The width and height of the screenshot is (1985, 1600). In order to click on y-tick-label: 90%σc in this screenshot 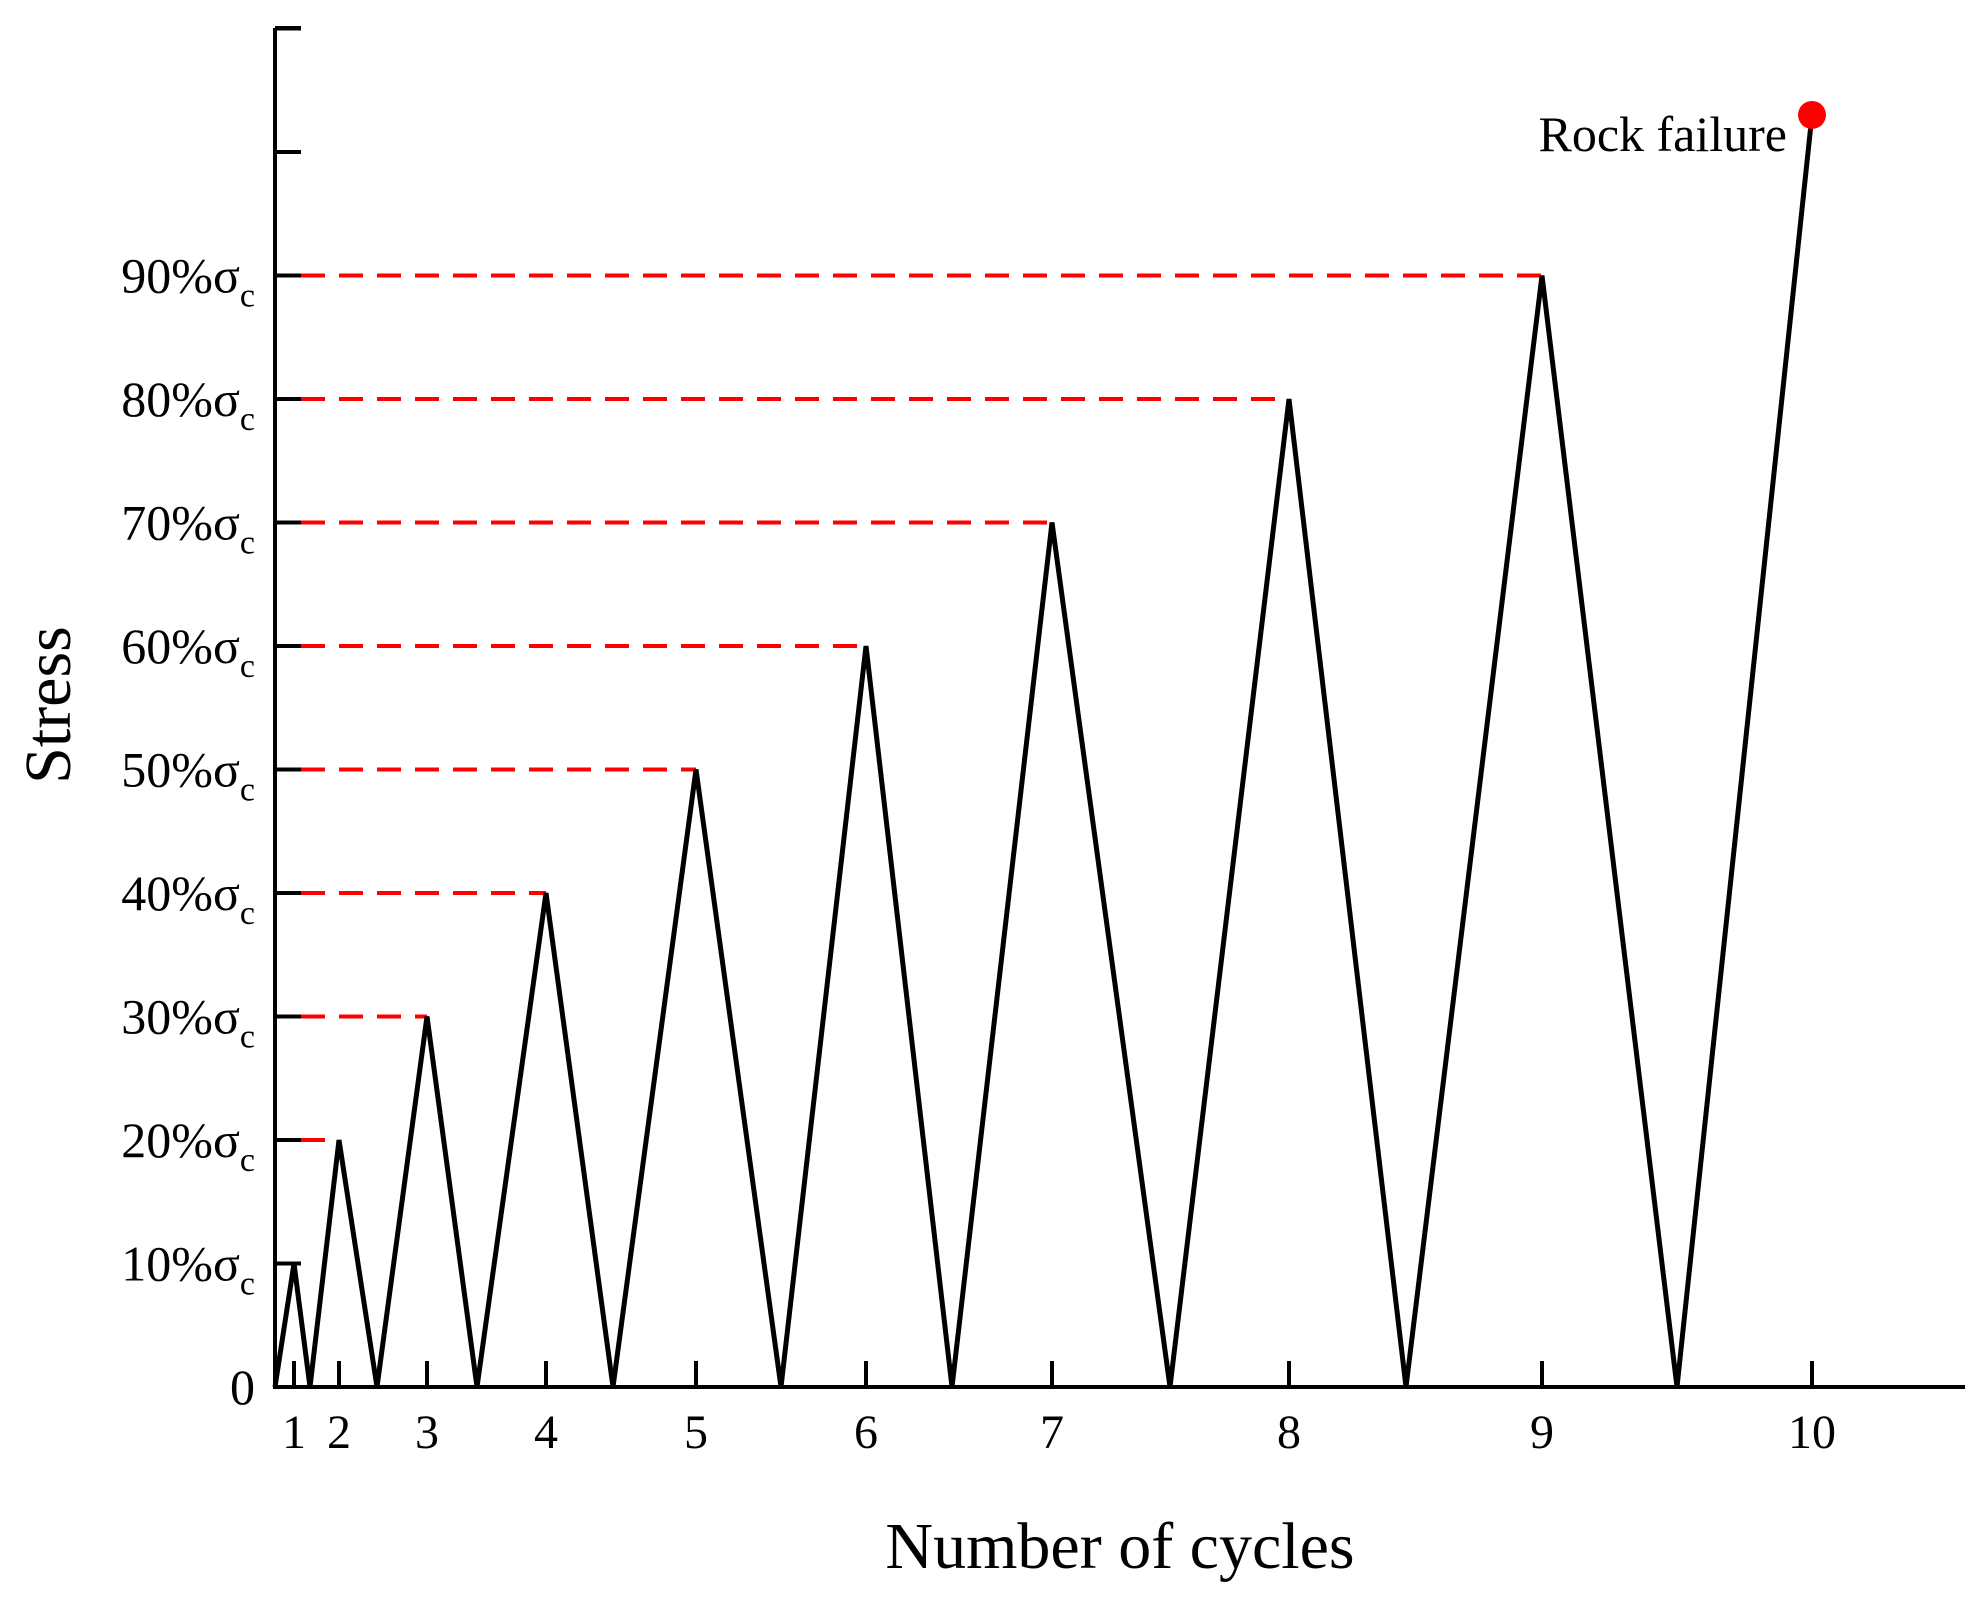, I will do `click(188, 281)`.